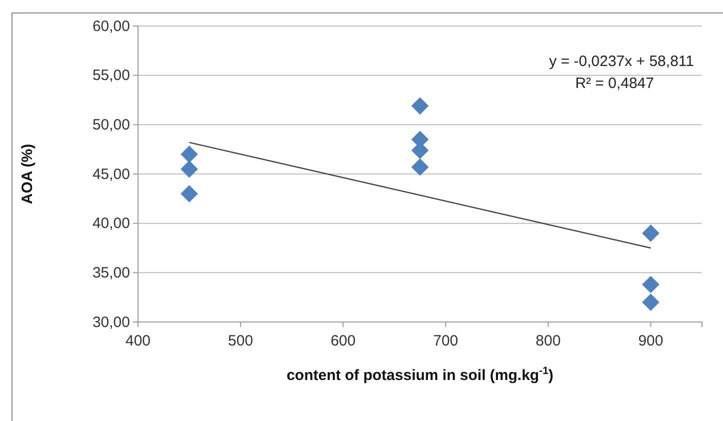 Image resolution: width=723 pixels, height=421 pixels. I want to click on x-axis-title: content of potassium in soil (mg.kg$^{-1}$), so click(420, 374).